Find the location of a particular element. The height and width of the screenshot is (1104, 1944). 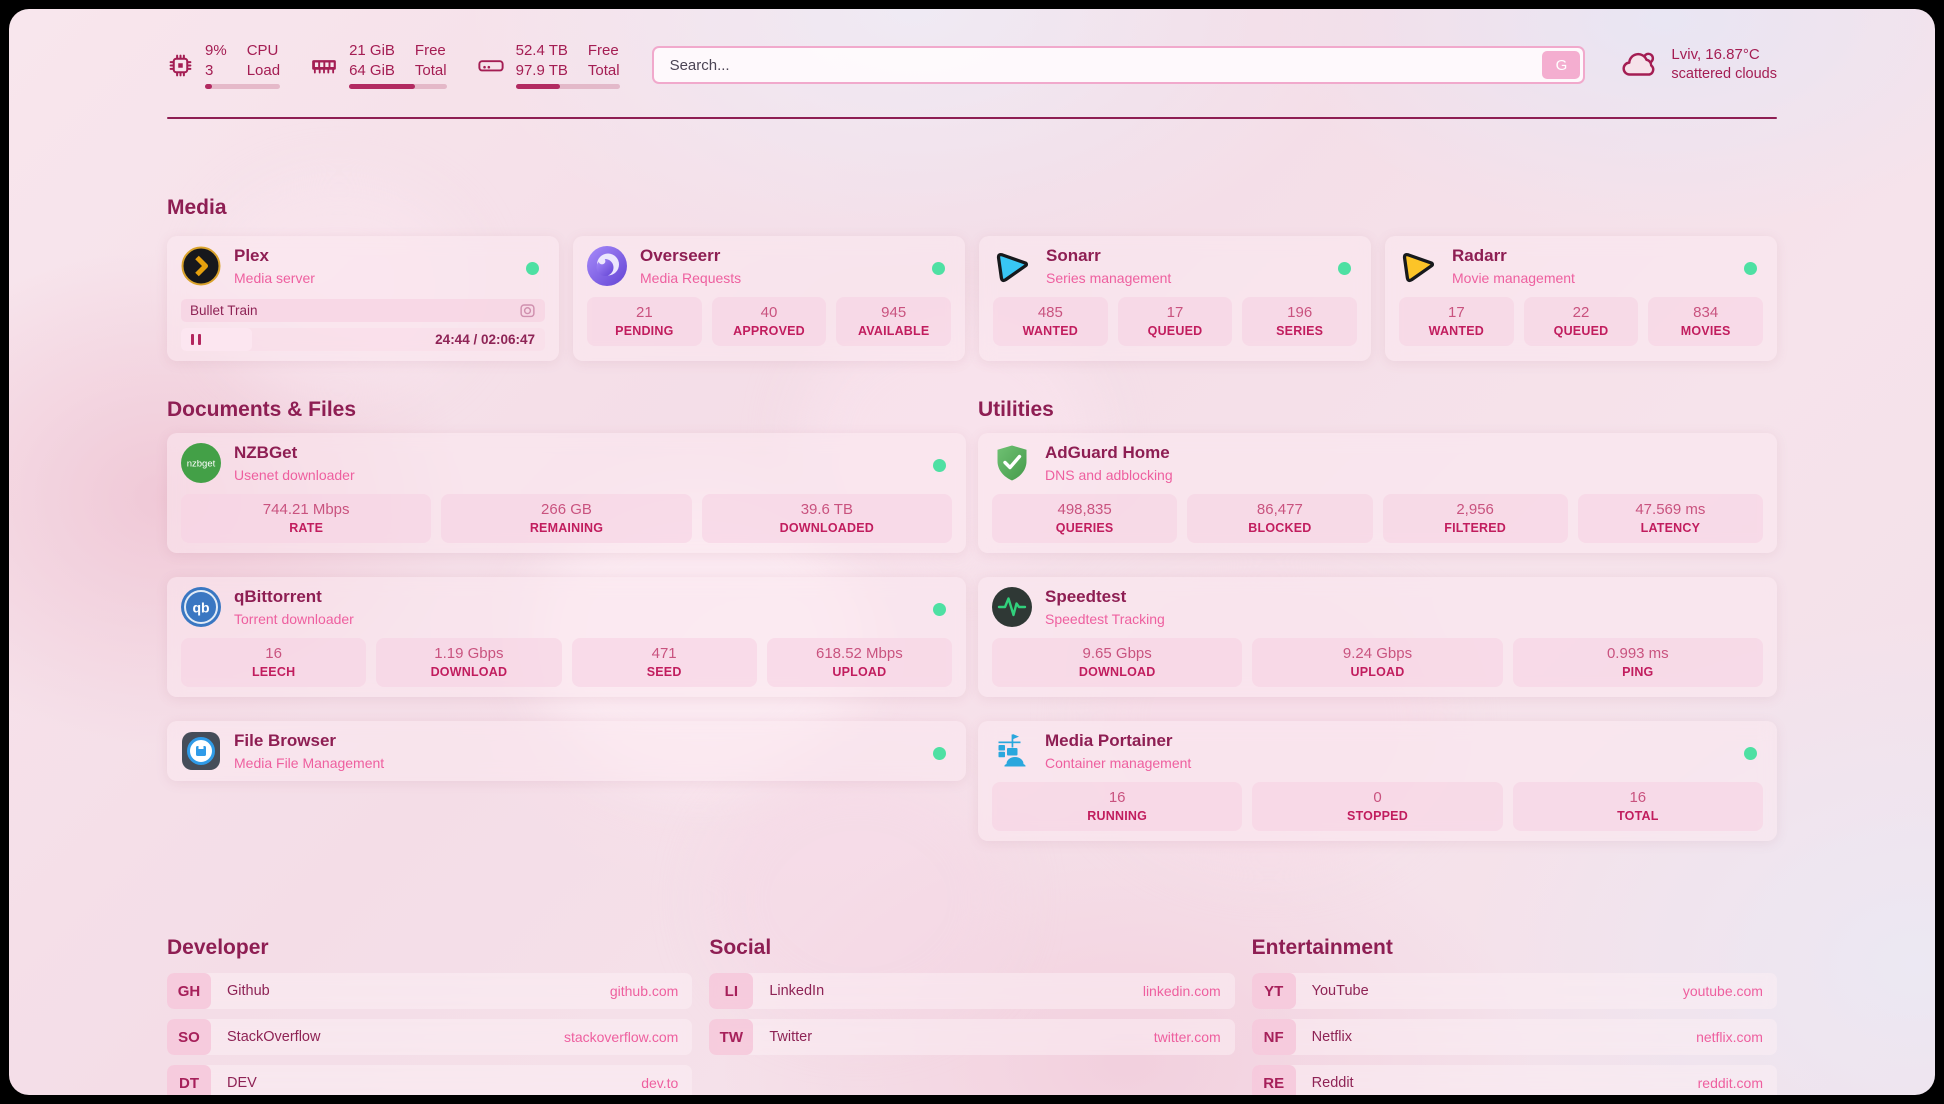

app-name: Speedtest is located at coordinates (1086, 597).